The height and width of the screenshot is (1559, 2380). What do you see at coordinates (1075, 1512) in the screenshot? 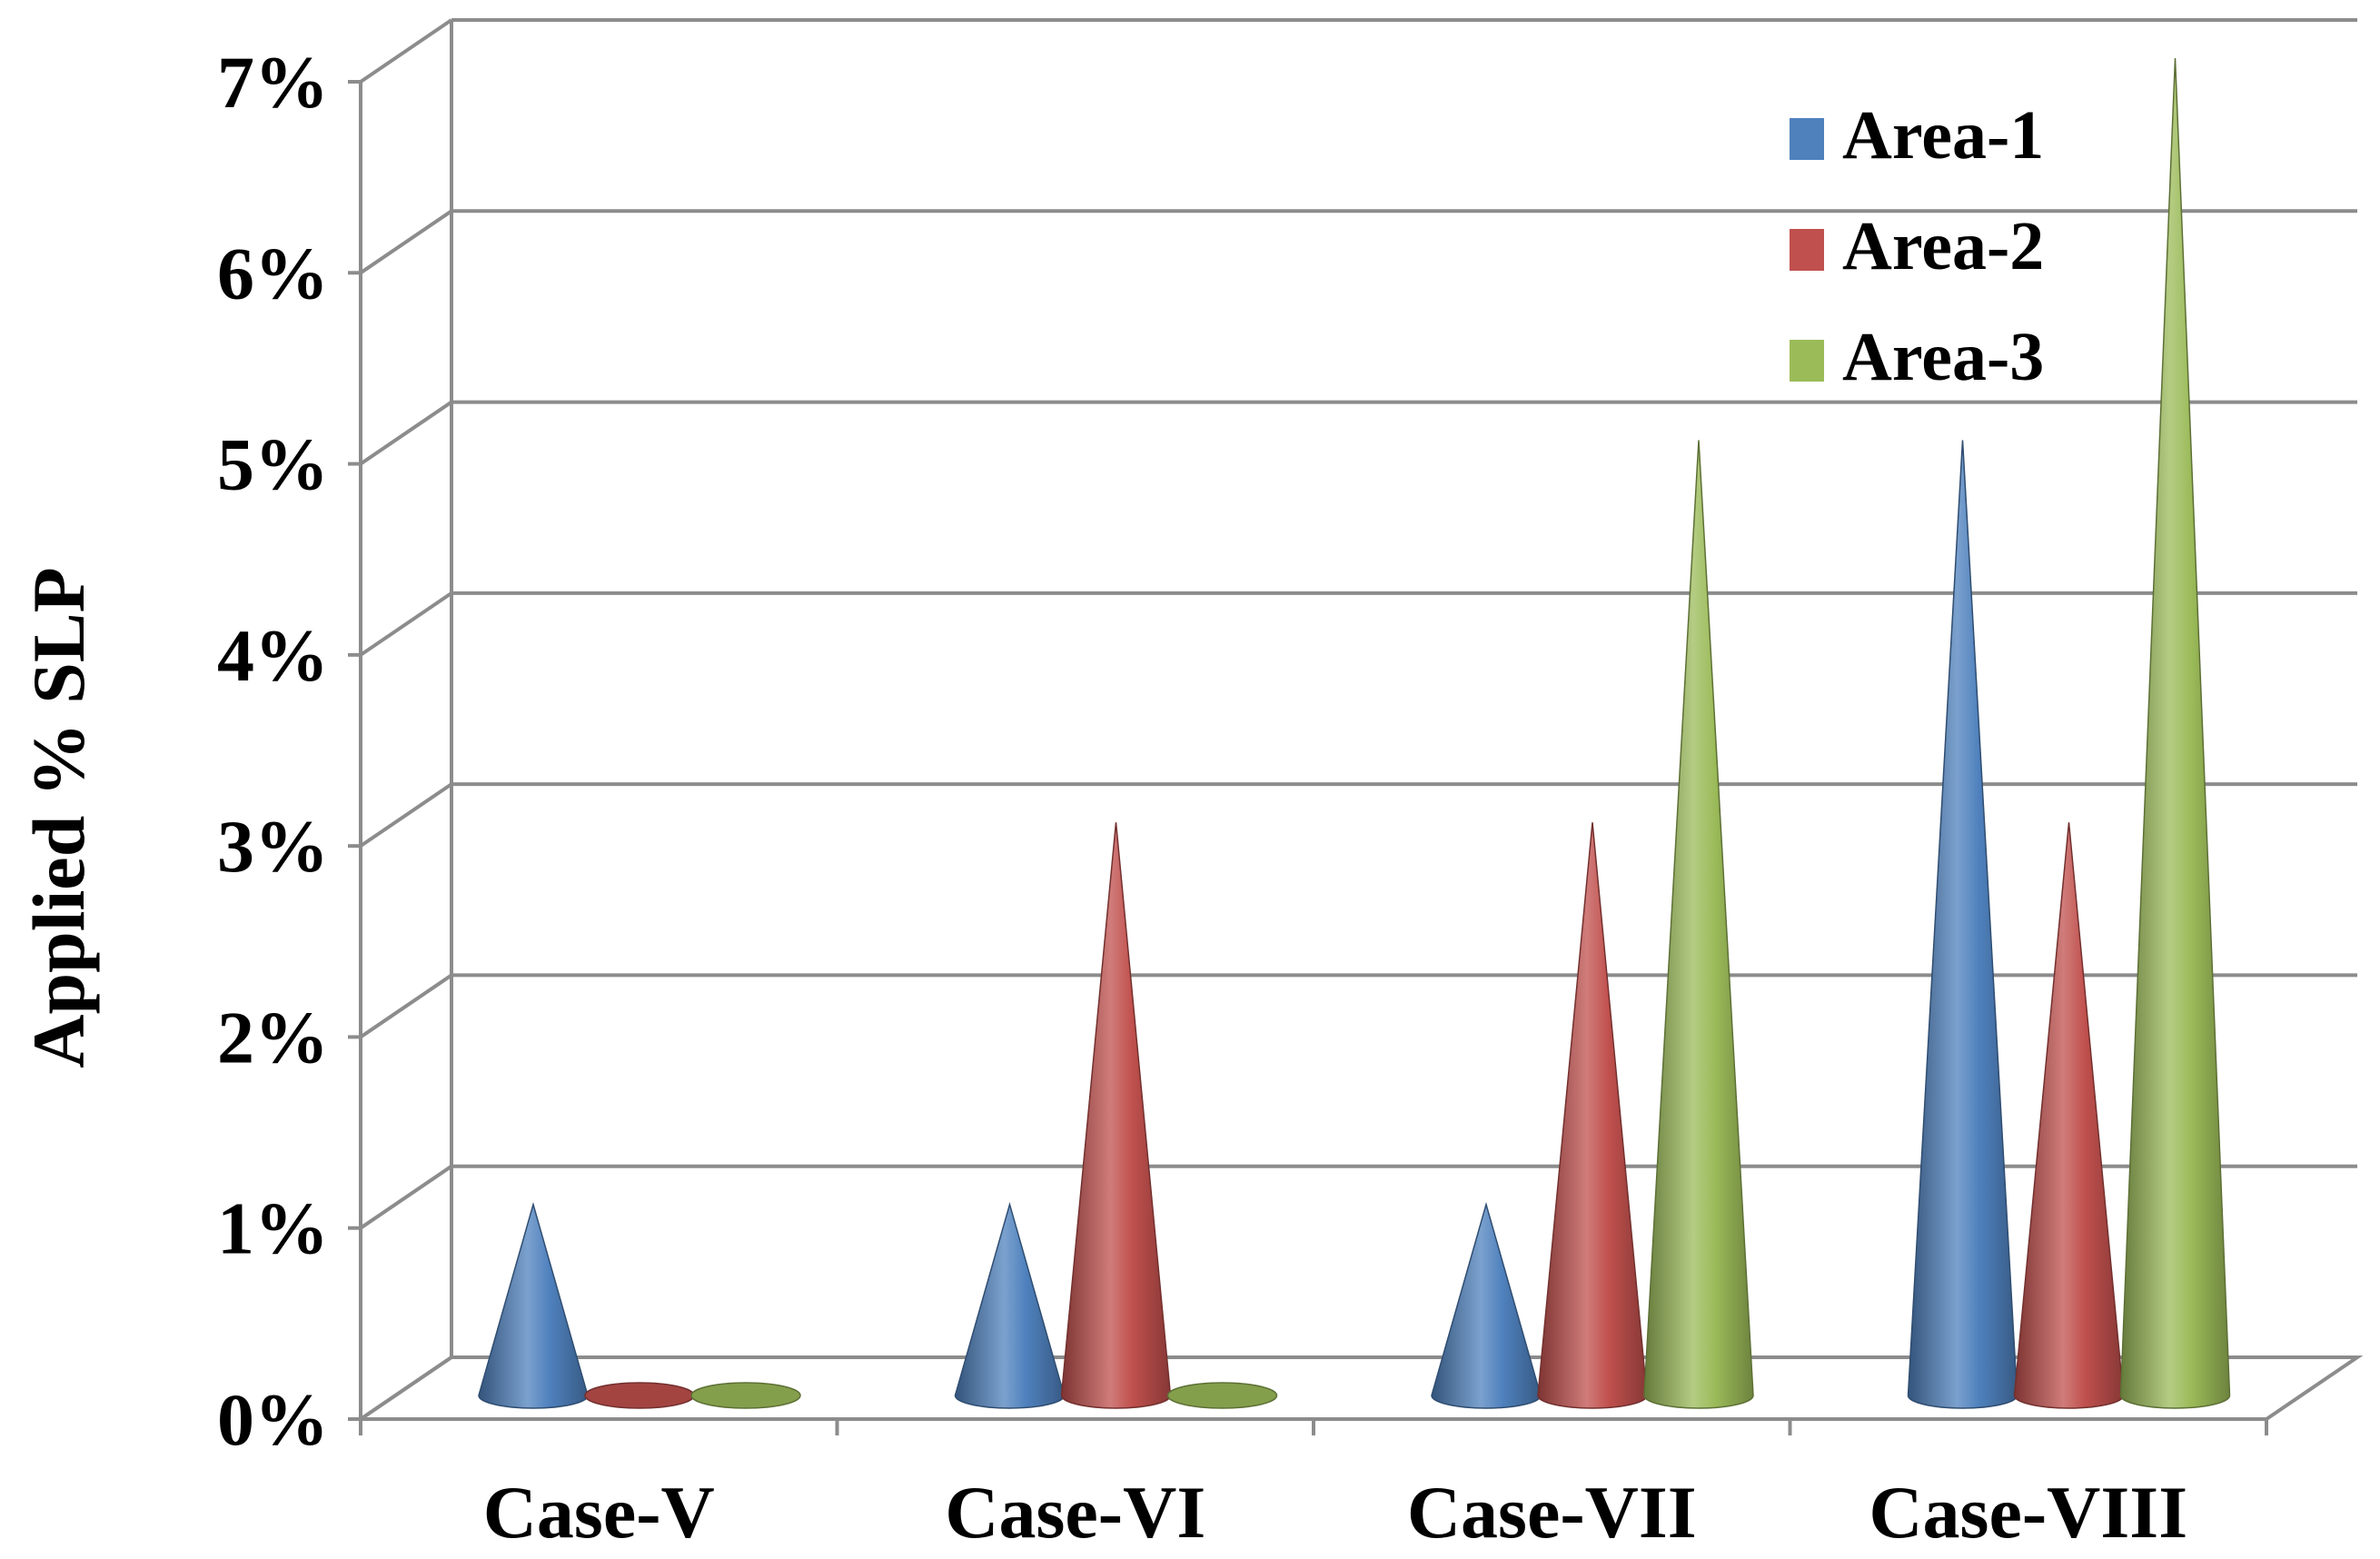
I see `category-label: Case-VI` at bounding box center [1075, 1512].